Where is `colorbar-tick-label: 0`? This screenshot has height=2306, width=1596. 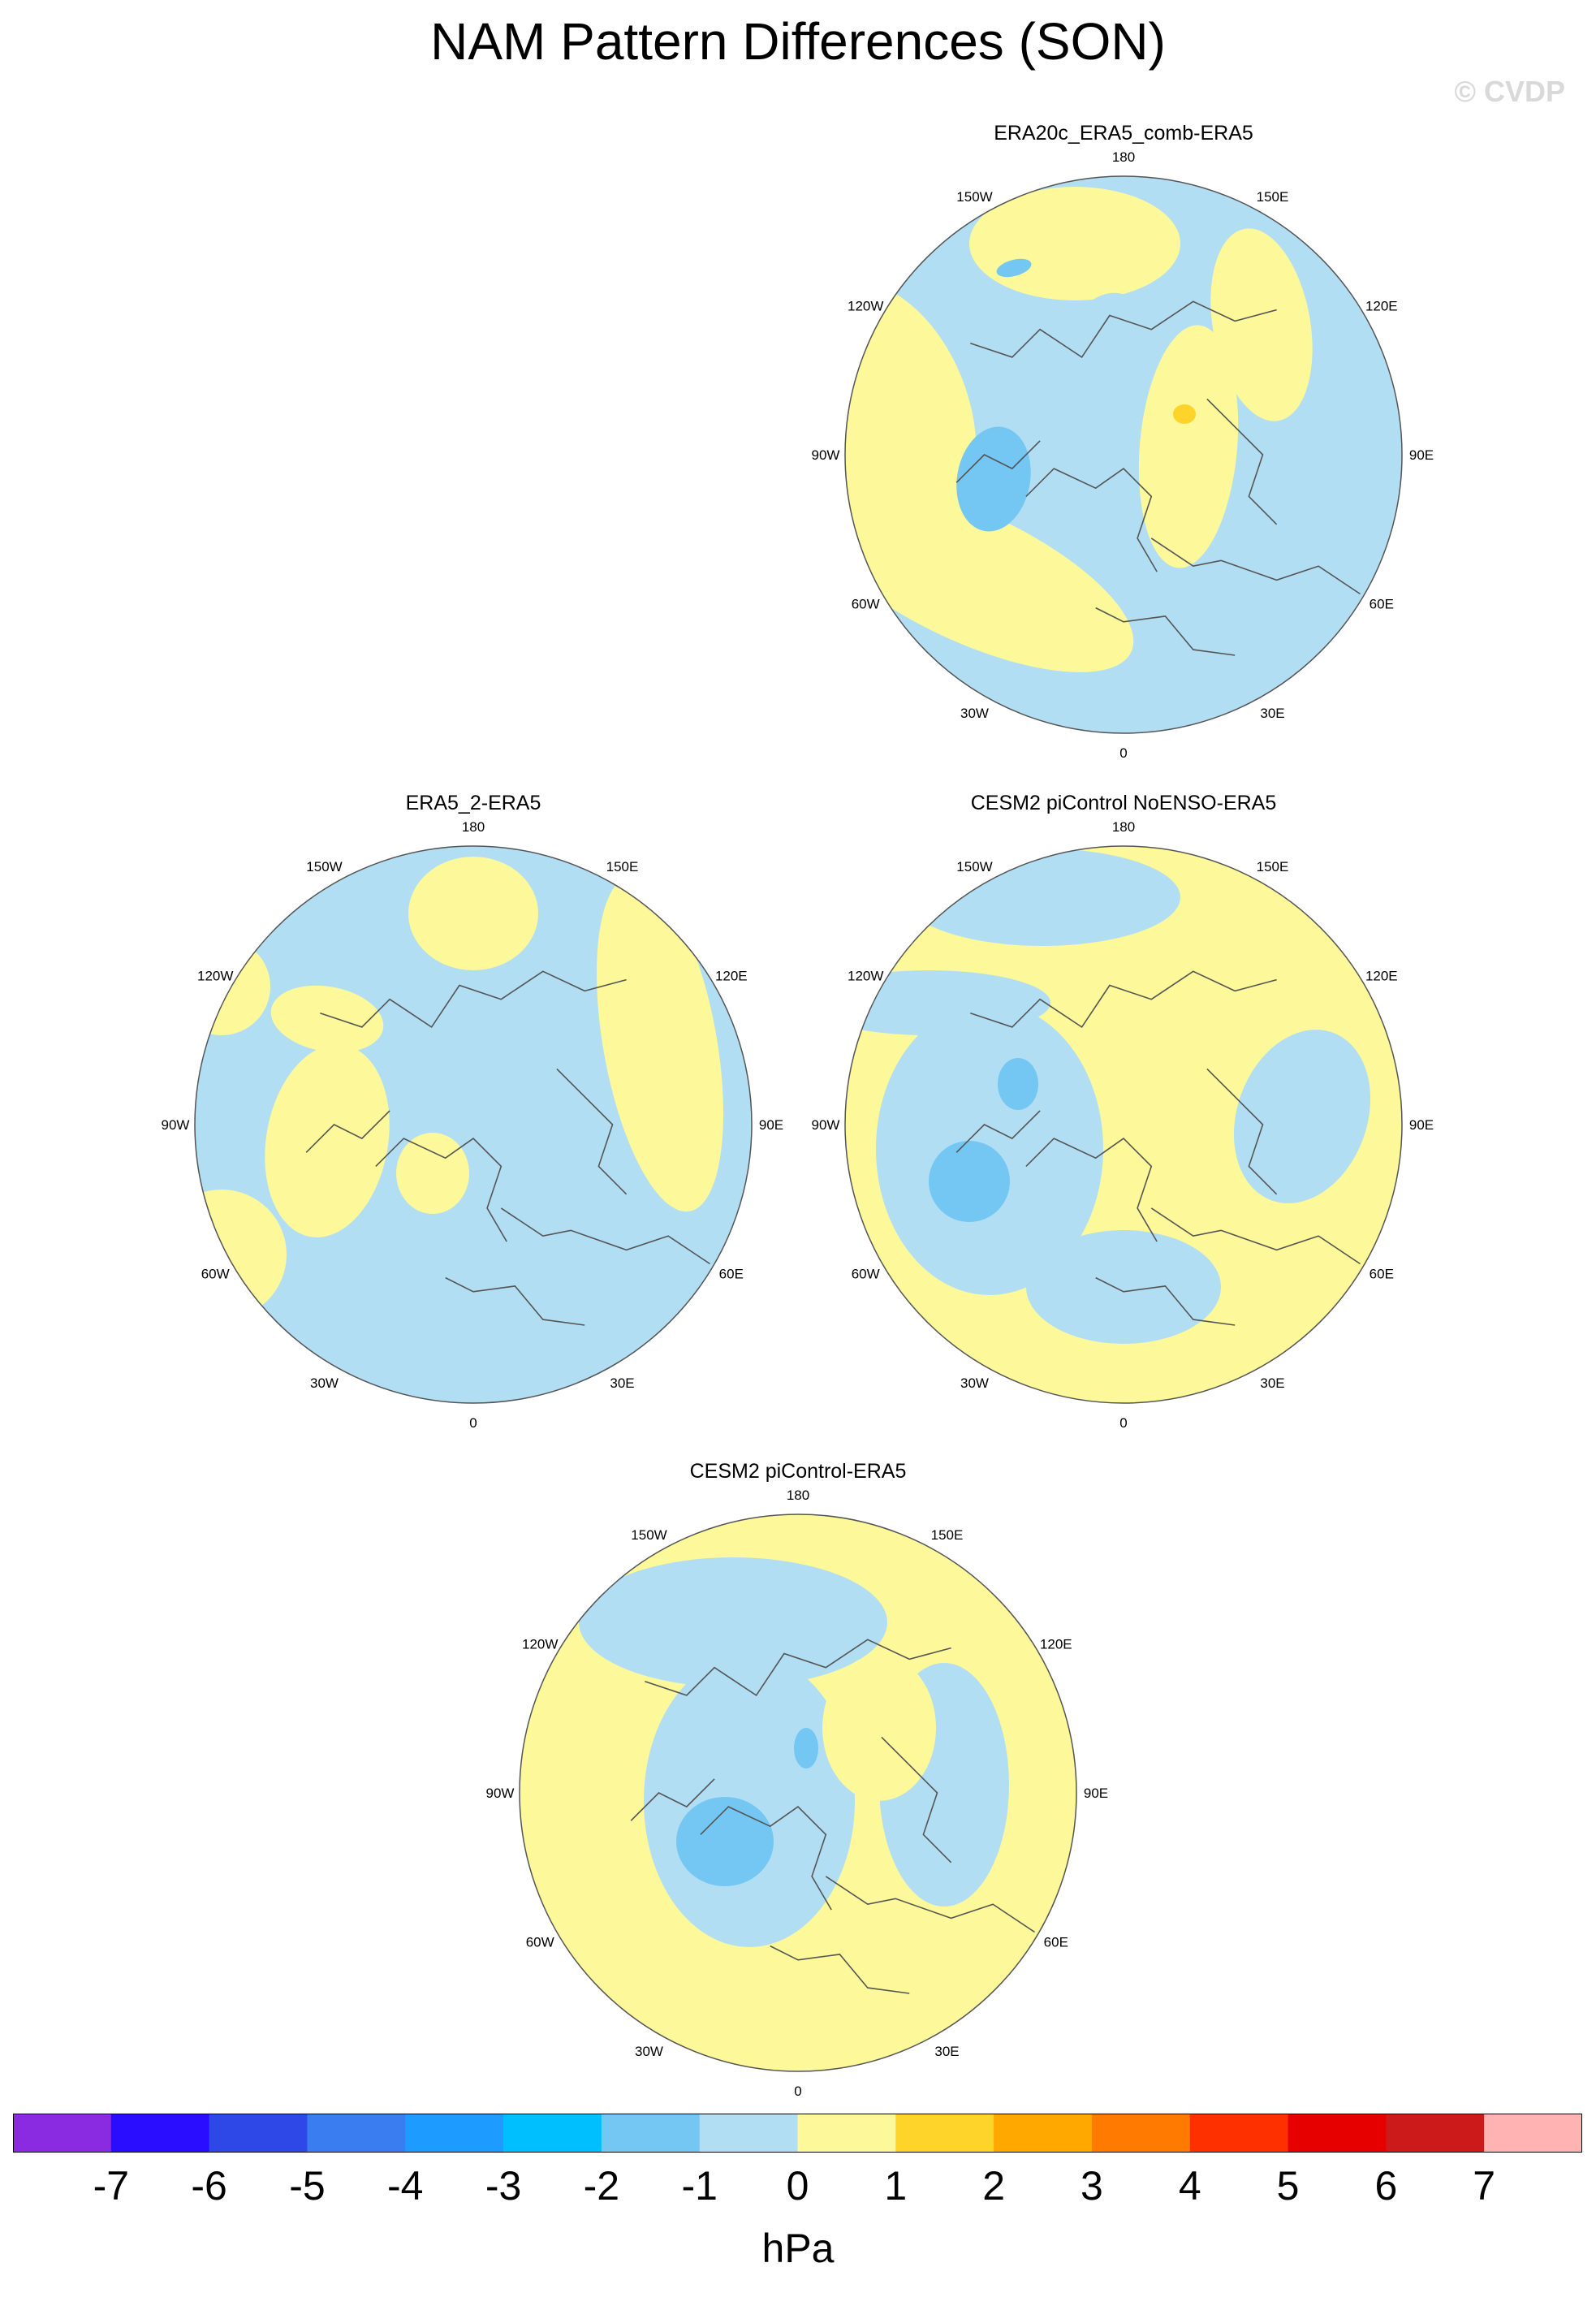
colorbar-tick-label: 0 is located at coordinates (798, 2185).